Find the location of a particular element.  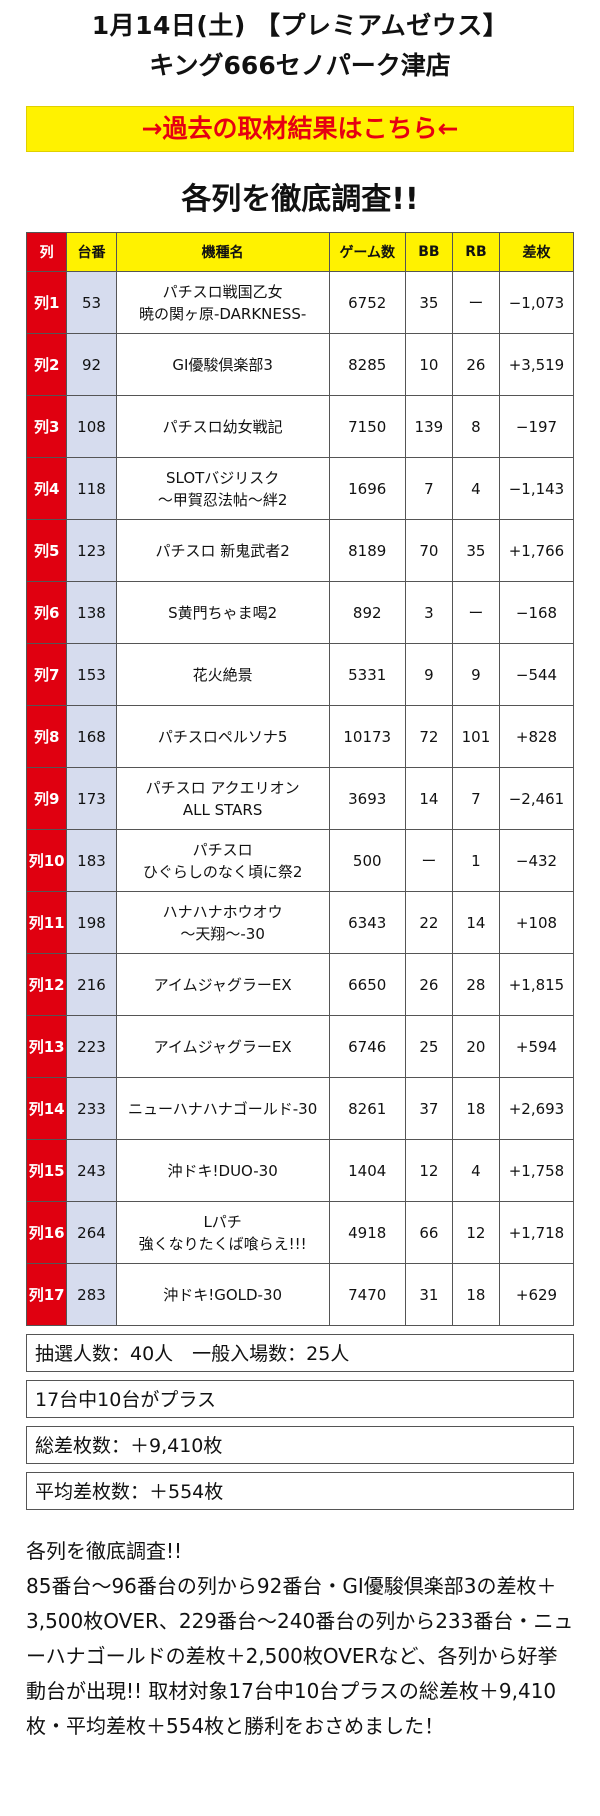

row-label: 列13 is located at coordinates (46, 1046).